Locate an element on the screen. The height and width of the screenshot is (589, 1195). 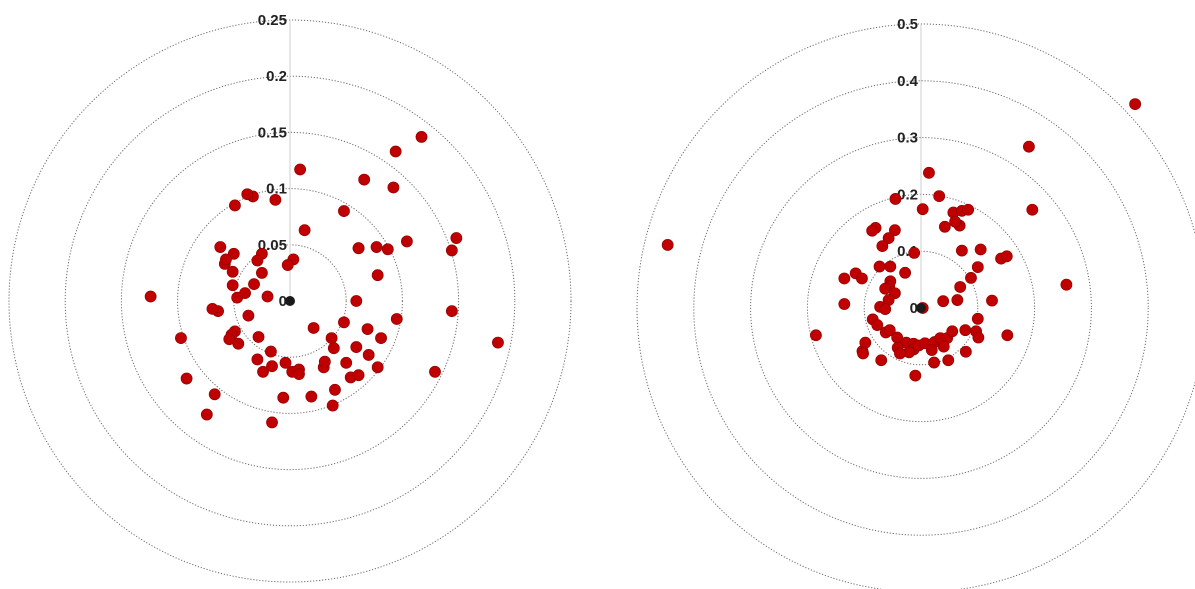
left-origin-marker is located at coordinates (290, 301).